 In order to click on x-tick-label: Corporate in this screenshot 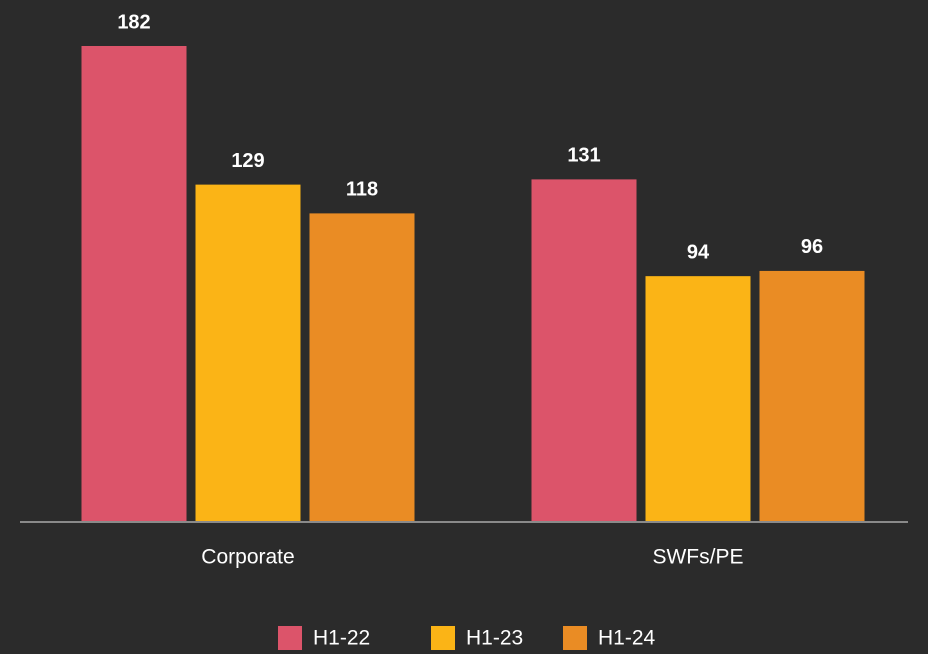, I will do `click(247, 557)`.